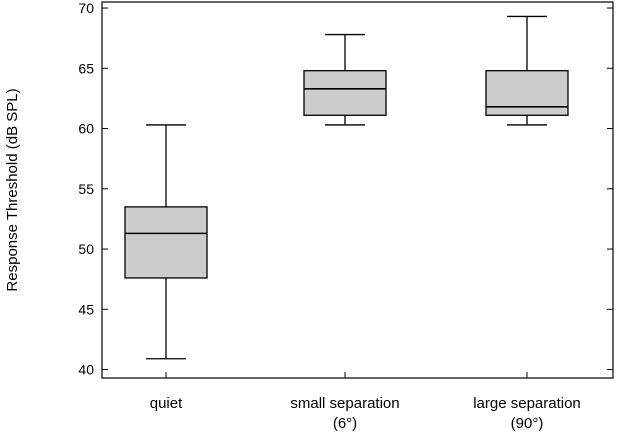  I want to click on y-tick-label: 55, so click(86, 189).